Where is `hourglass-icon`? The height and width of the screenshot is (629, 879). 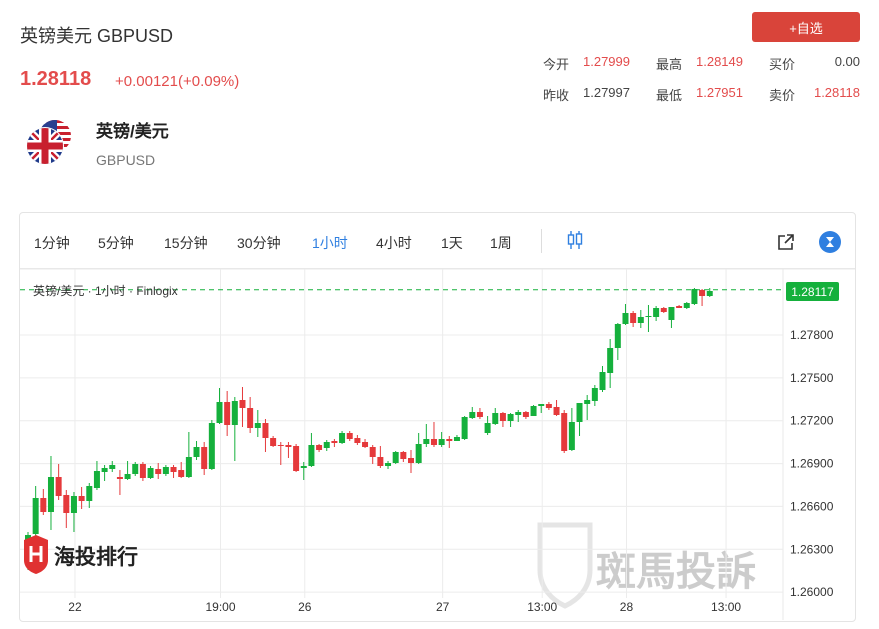
hourglass-icon is located at coordinates (830, 242).